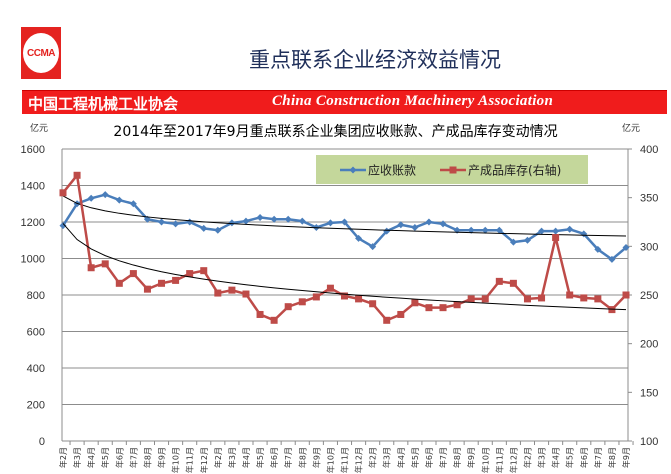 The height and width of the screenshot is (474, 671). I want to click on y-tick-label: 1600, so click(33, 150).